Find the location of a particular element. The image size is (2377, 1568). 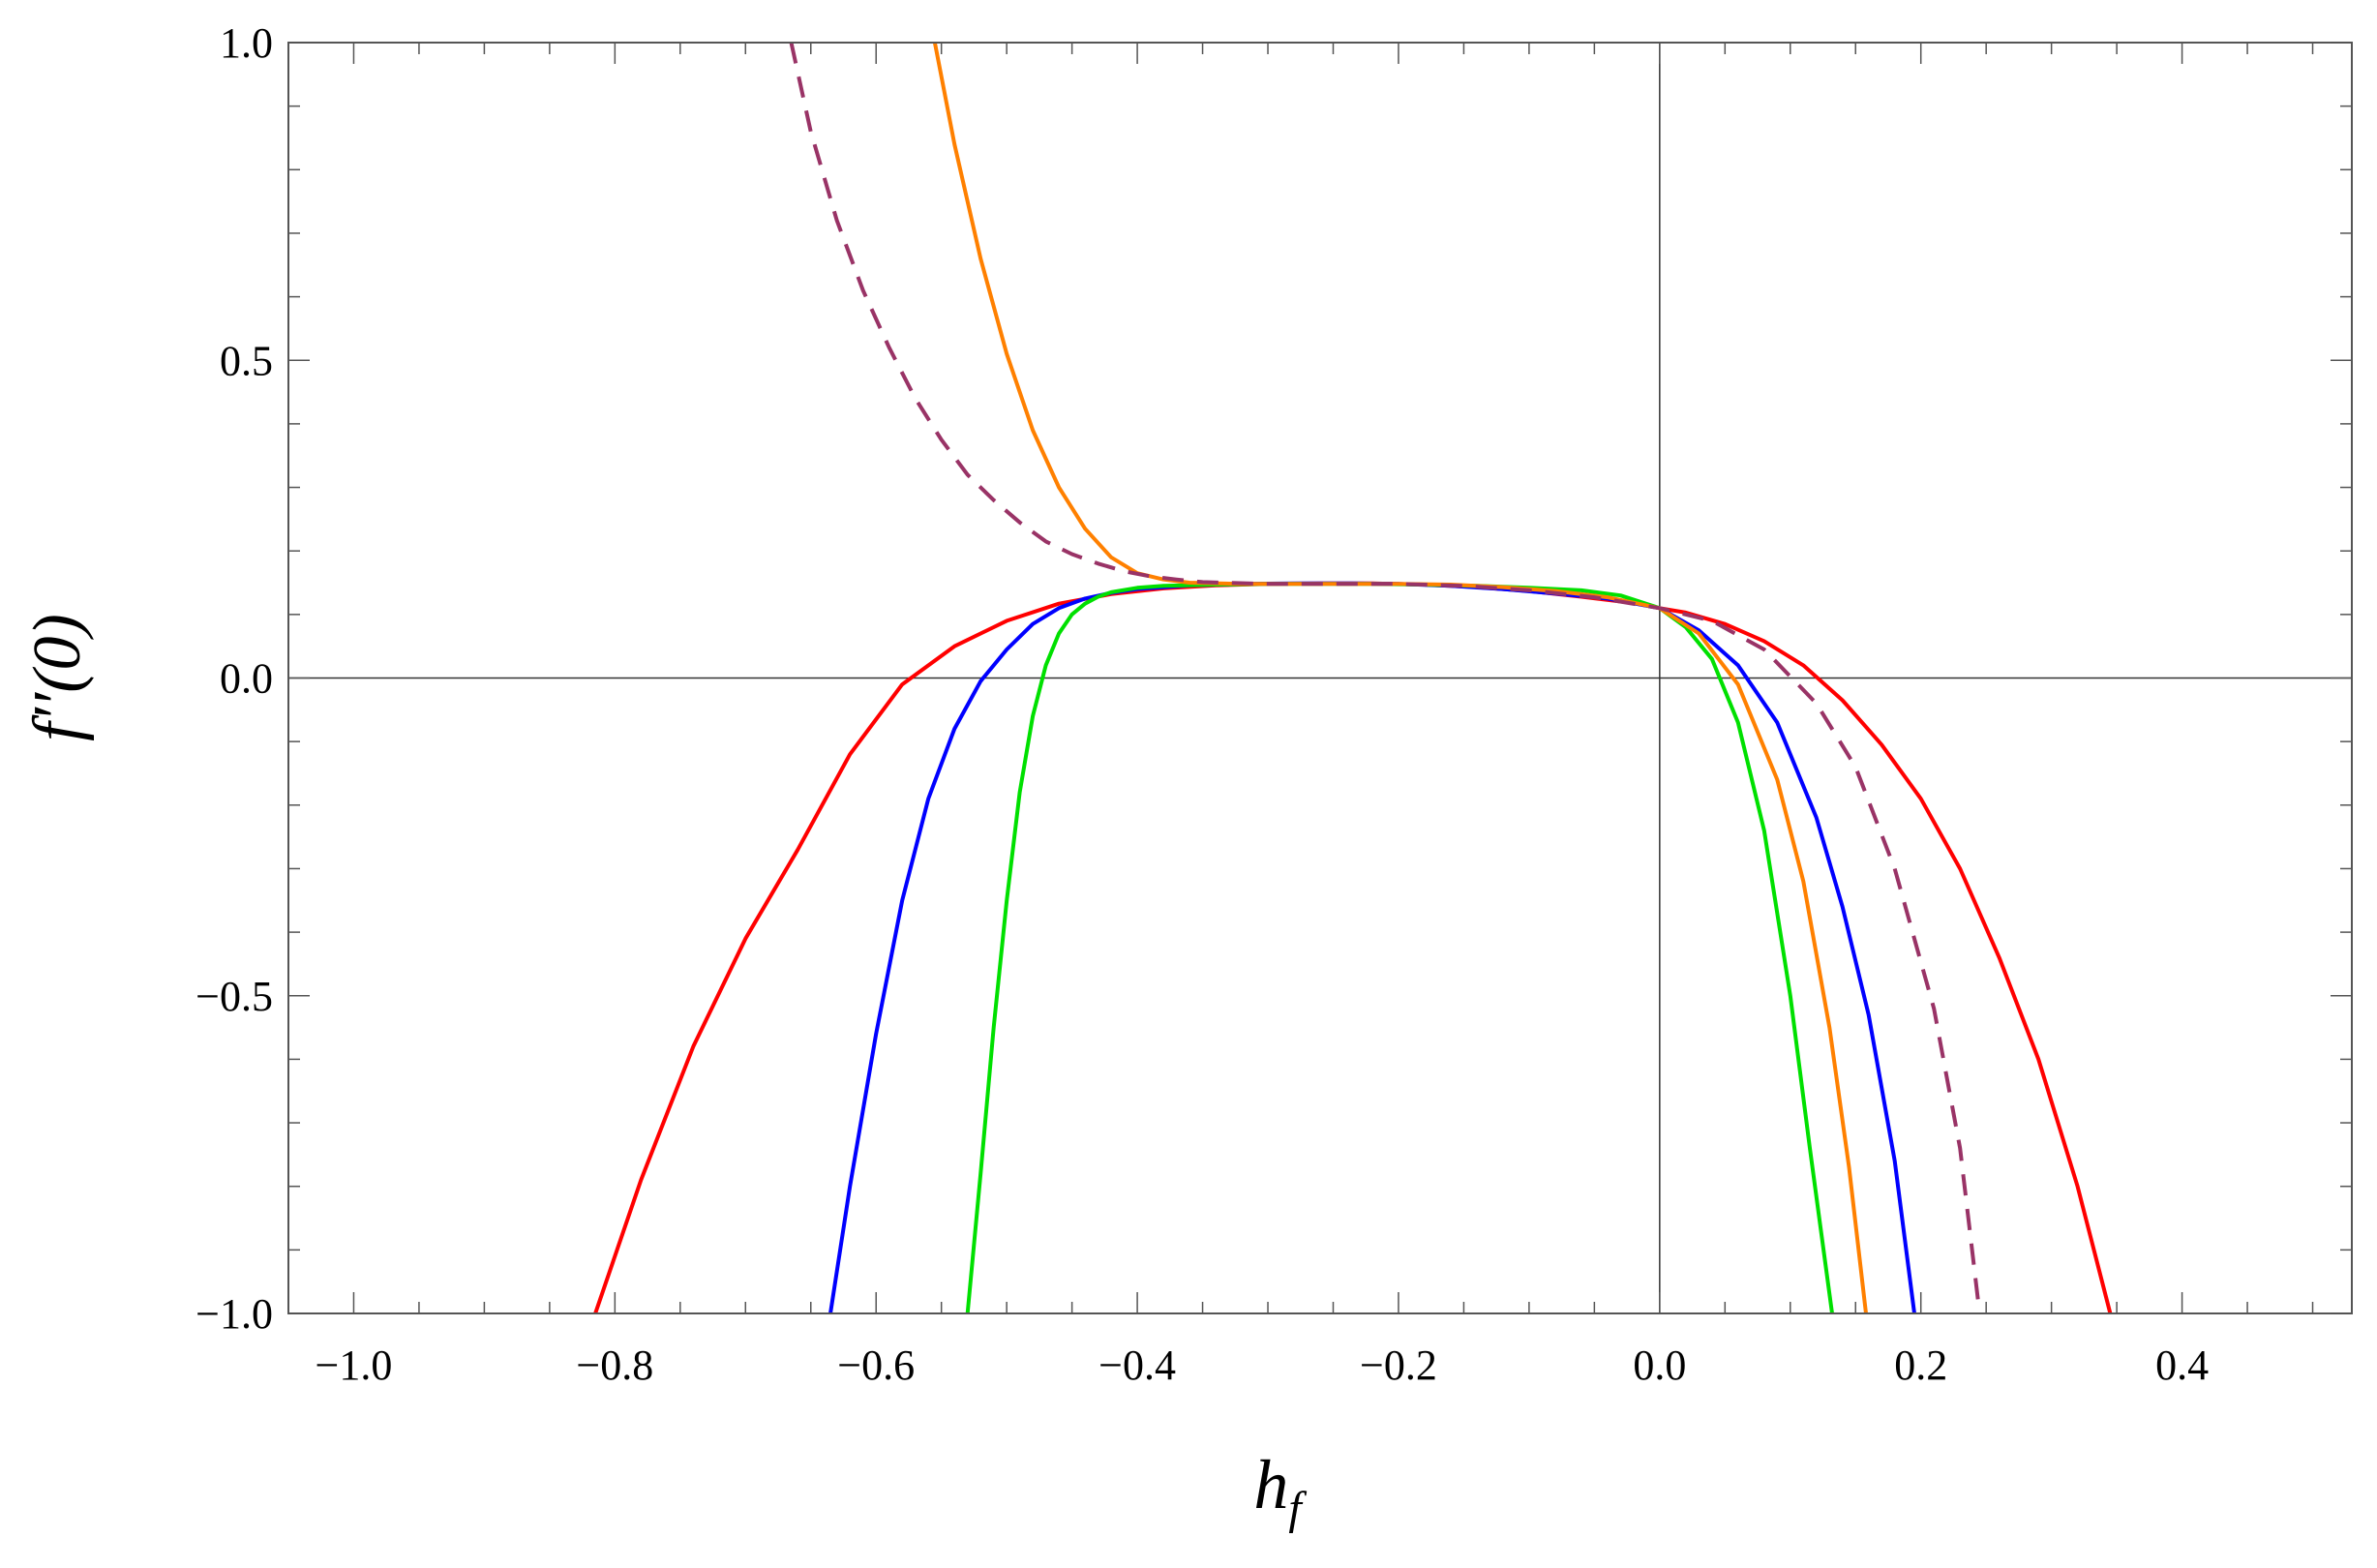

y-tick-label: −0.5 is located at coordinates (235, 996).